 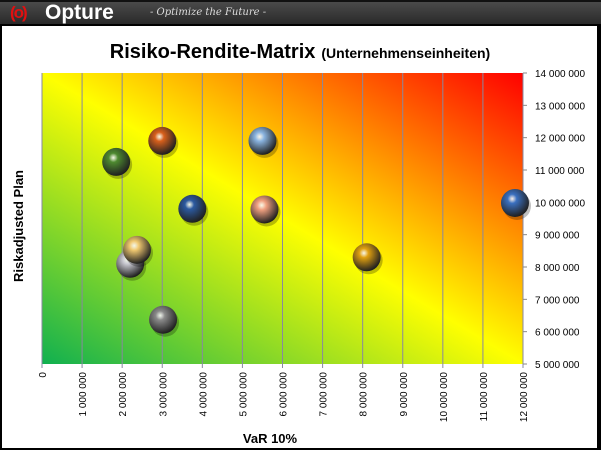 I want to click on y-tick-label: 8 000 000, so click(x=557, y=268).